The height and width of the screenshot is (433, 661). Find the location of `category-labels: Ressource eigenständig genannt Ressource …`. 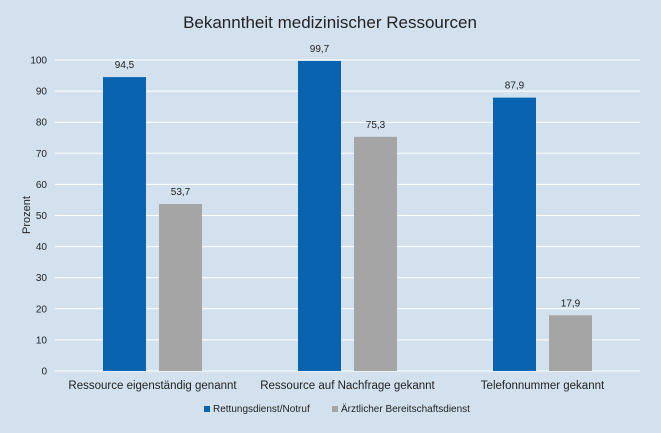

category-labels: Ressource eigenständig genannt Ressource … is located at coordinates (336, 386).